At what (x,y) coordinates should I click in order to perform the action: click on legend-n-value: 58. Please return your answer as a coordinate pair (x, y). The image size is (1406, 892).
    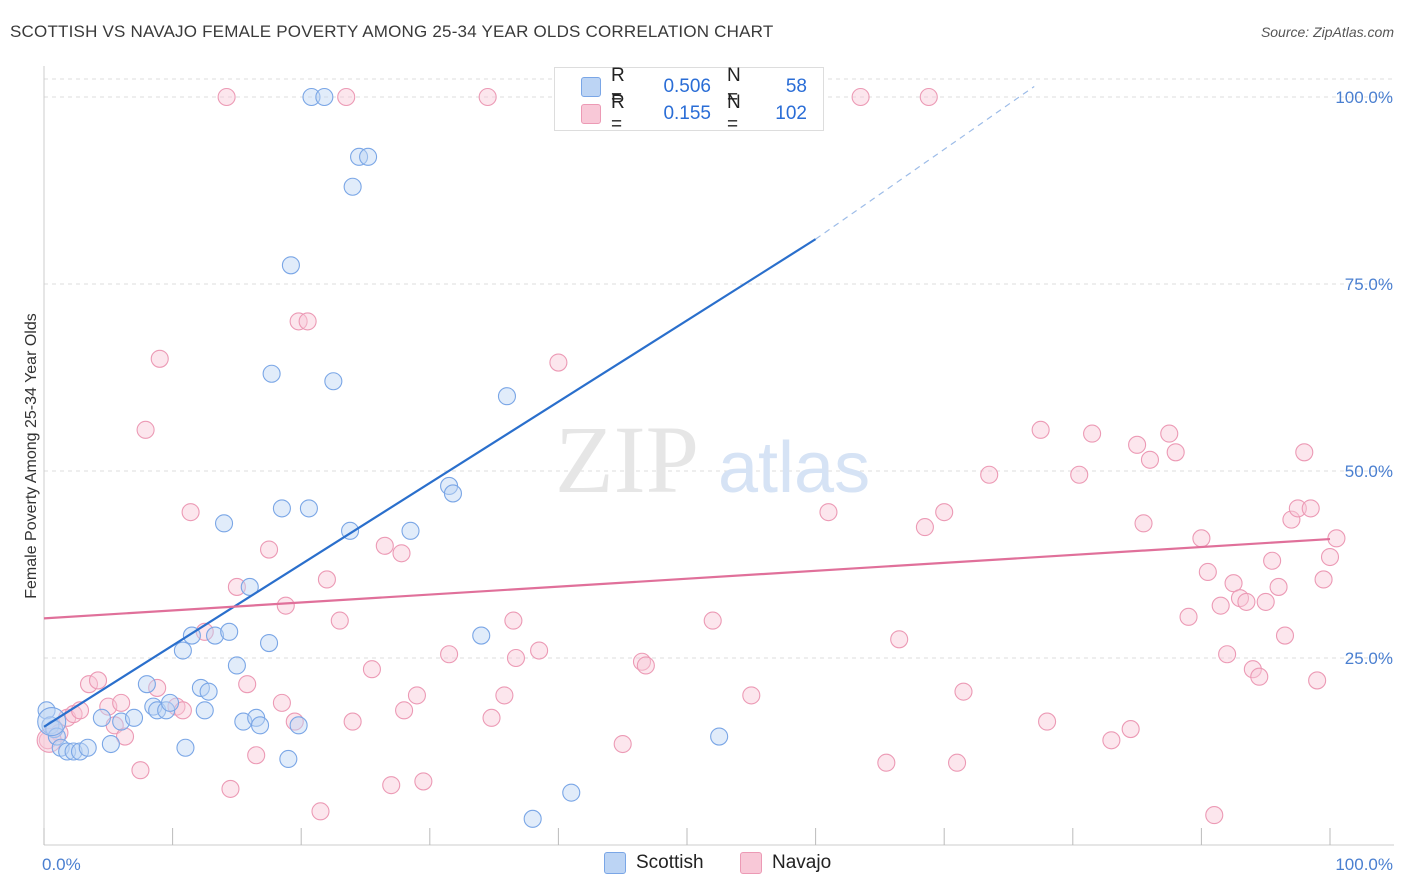
    Looking at the image, I should click on (796, 86).